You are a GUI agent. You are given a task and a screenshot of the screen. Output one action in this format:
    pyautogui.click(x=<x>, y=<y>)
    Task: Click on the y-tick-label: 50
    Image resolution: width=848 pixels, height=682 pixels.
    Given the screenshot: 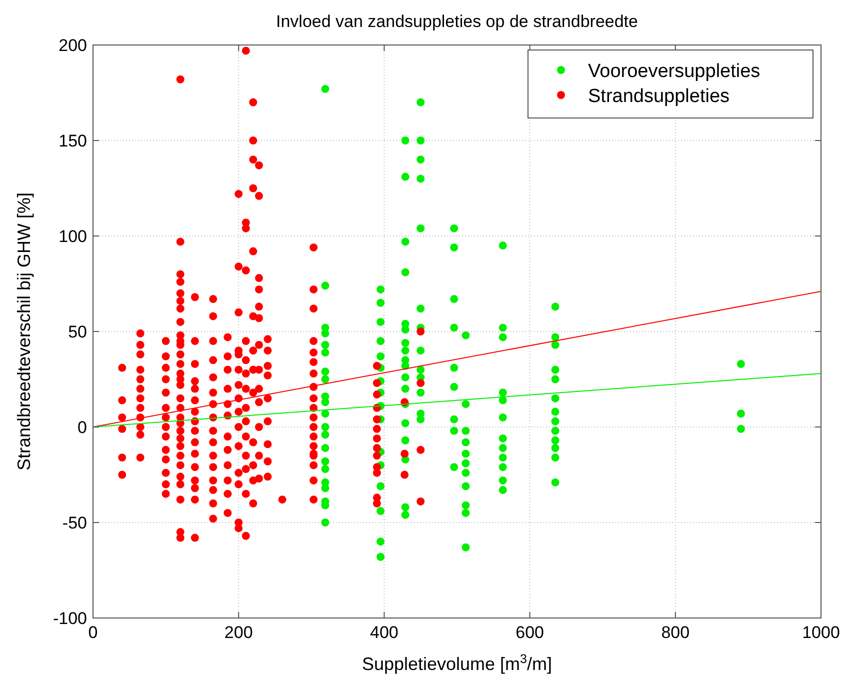 What is the action you would take?
    pyautogui.click(x=77, y=332)
    